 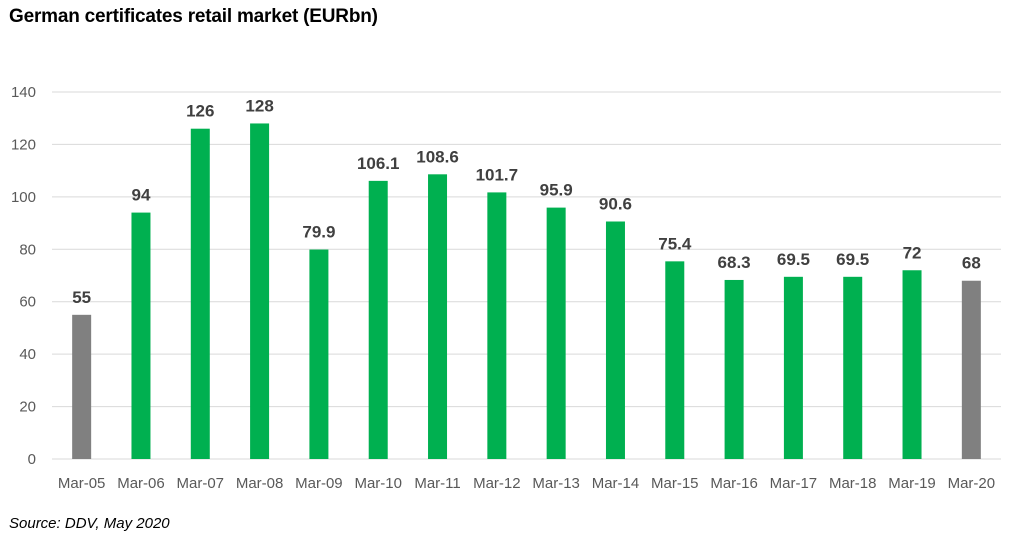 I want to click on source-note: Source: DDV, May 2020, so click(x=89, y=523).